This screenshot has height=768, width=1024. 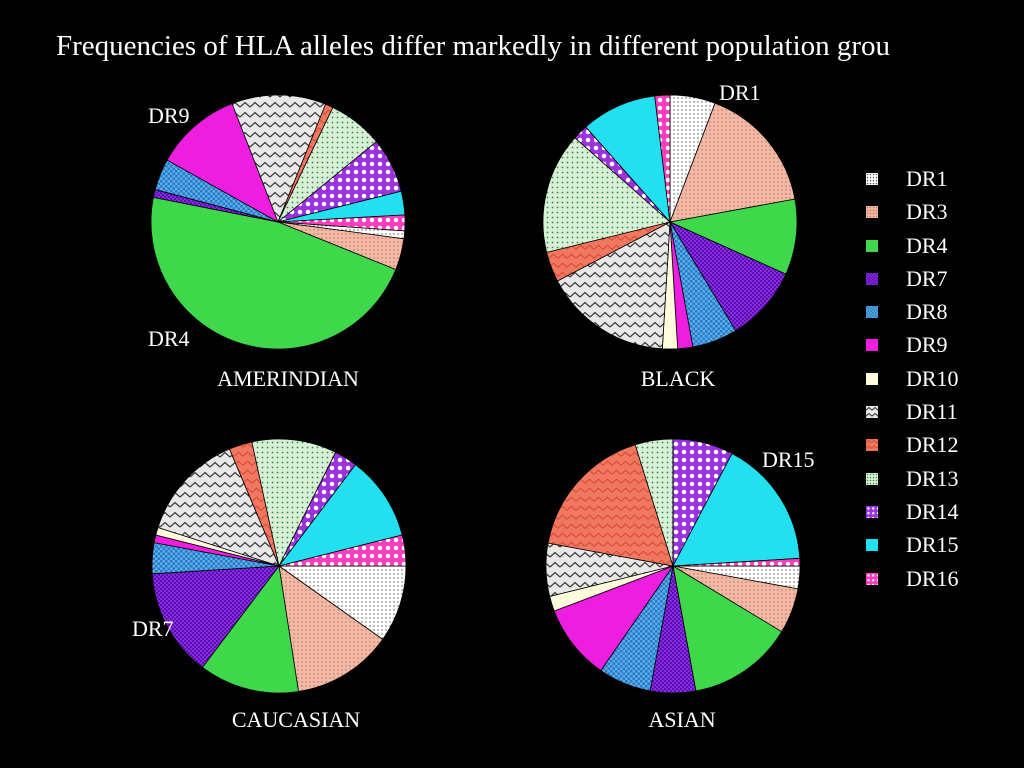 What do you see at coordinates (727, 628) in the screenshot?
I see `slice-asian-dr4` at bounding box center [727, 628].